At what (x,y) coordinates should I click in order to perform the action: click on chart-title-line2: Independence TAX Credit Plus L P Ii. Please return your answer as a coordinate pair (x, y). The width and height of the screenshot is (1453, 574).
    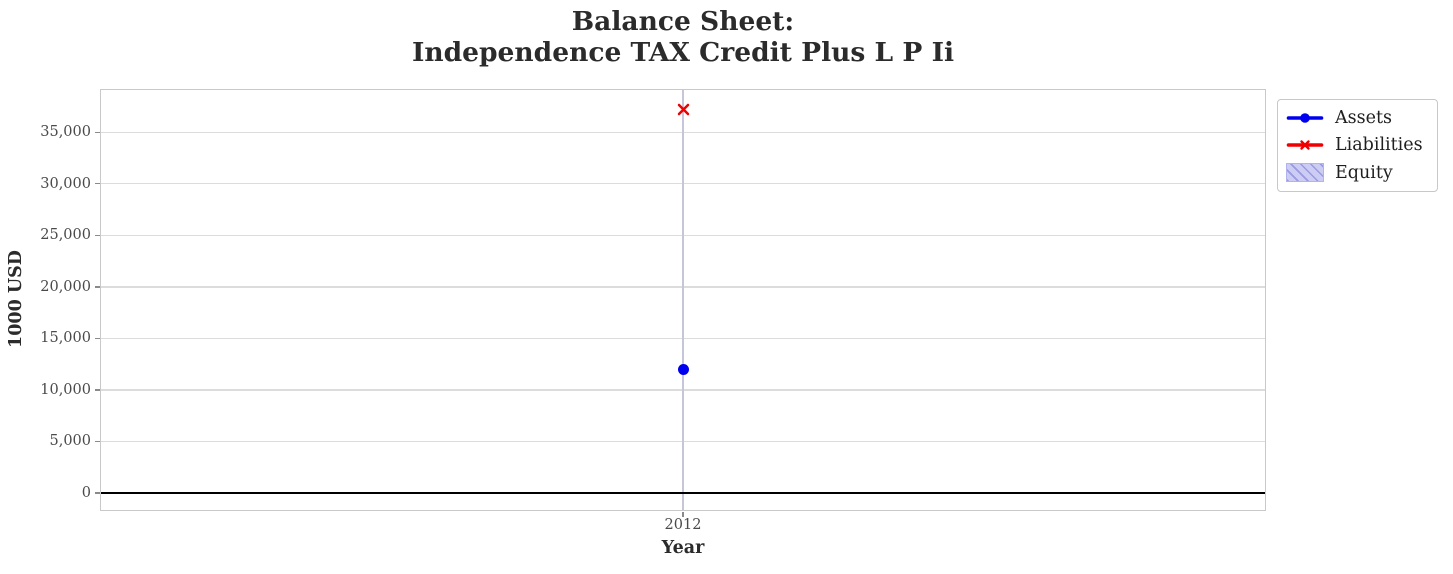
    Looking at the image, I should click on (683, 52).